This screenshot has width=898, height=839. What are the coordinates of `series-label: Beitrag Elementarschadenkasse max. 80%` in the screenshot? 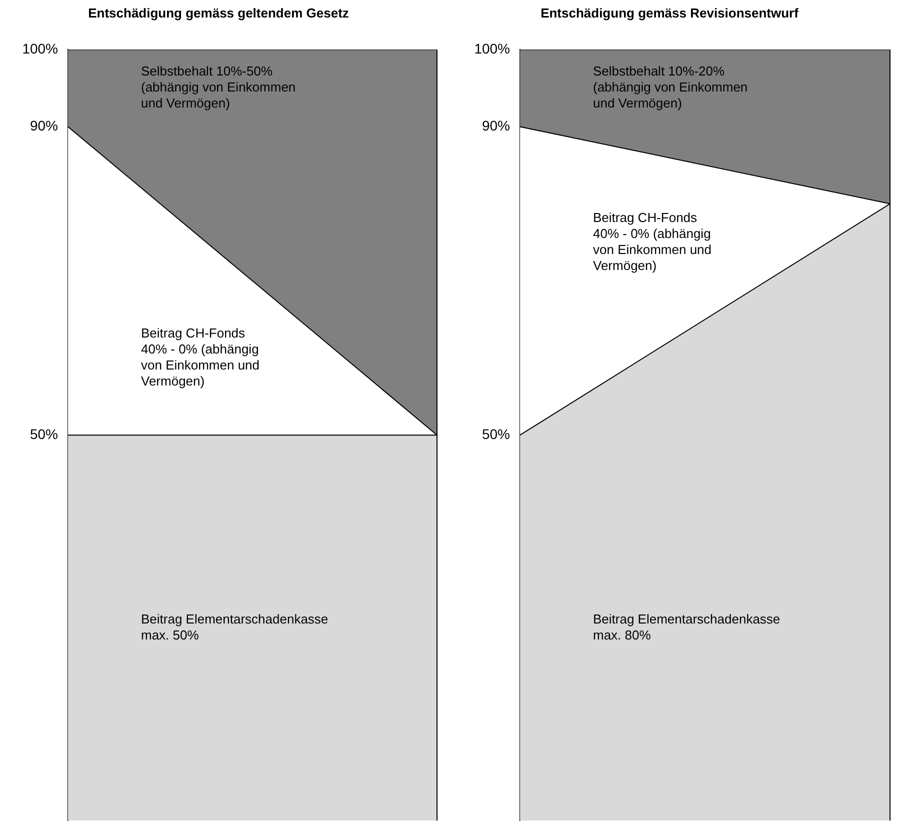 It's located at (686, 626).